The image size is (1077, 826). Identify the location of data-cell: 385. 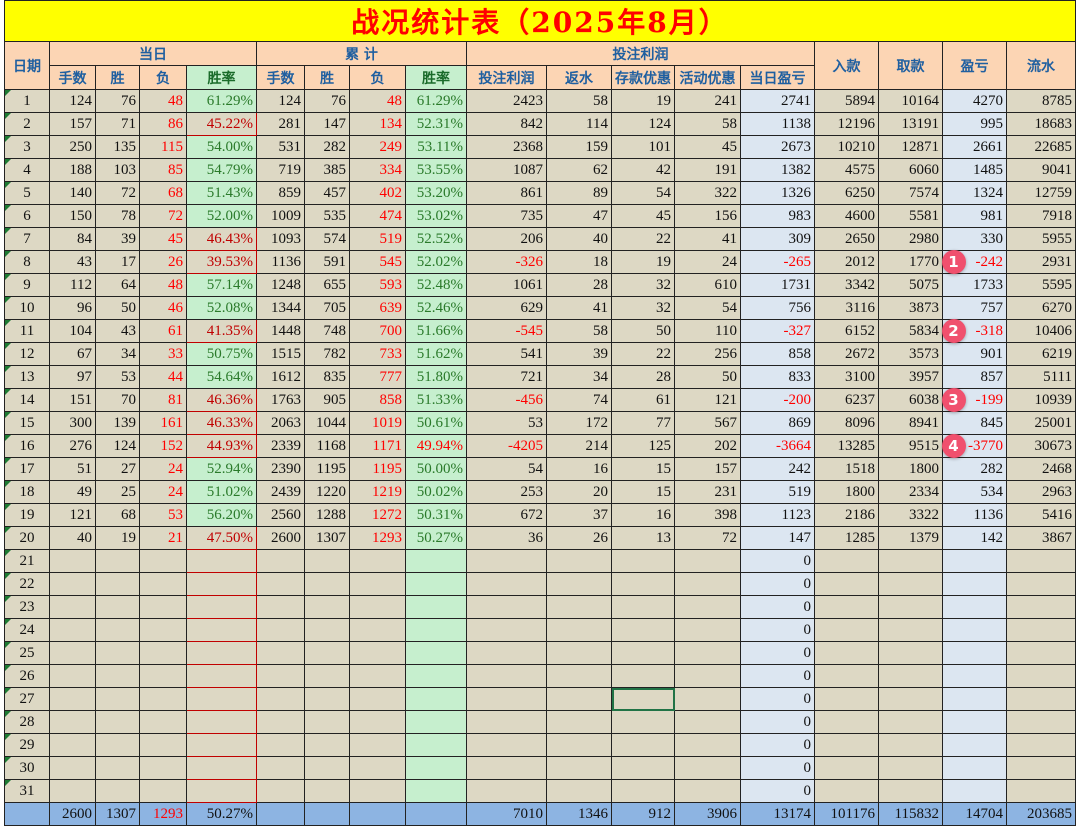
(327, 170).